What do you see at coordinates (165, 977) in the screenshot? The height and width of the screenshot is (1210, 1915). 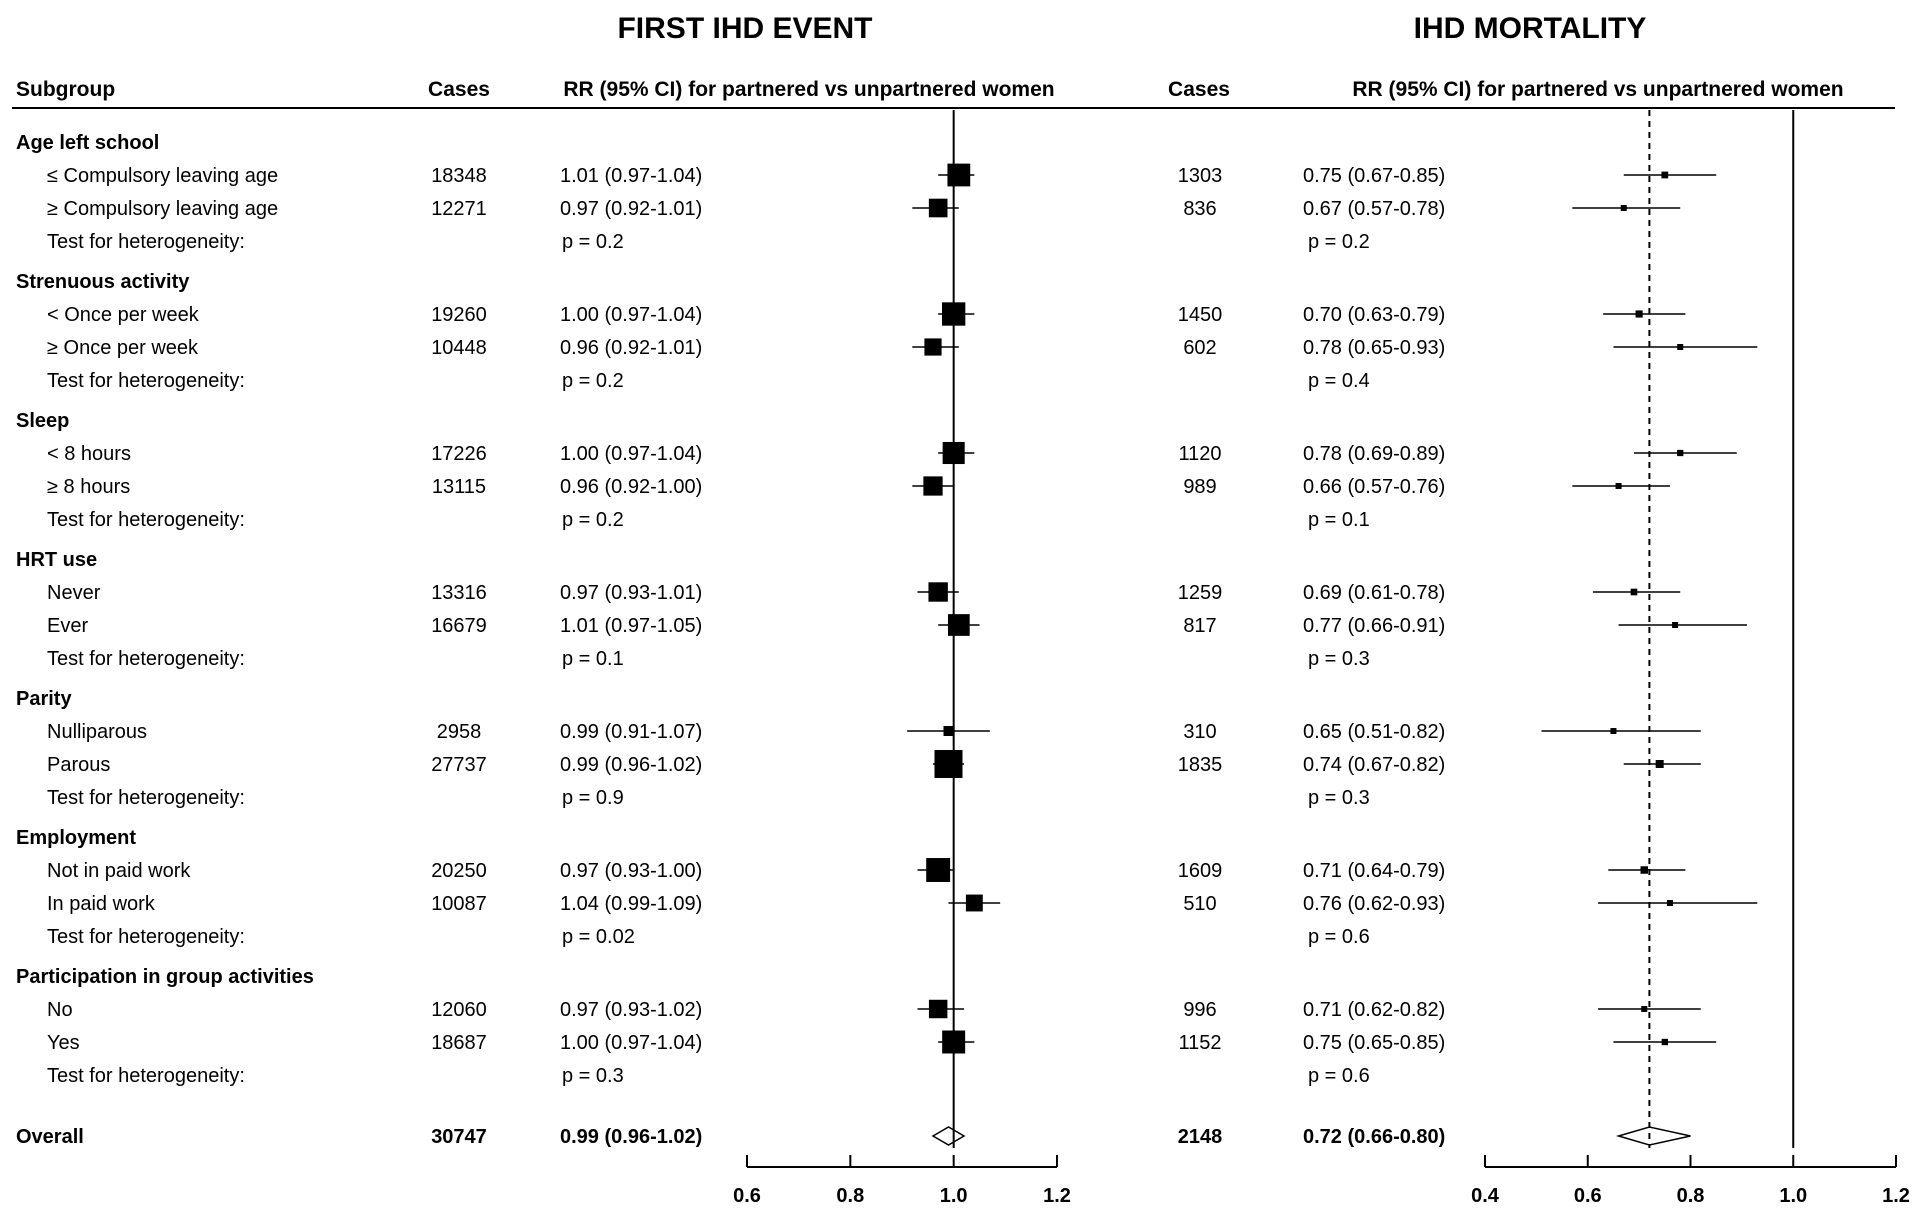 I see `group-heading: Participation in group activities` at bounding box center [165, 977].